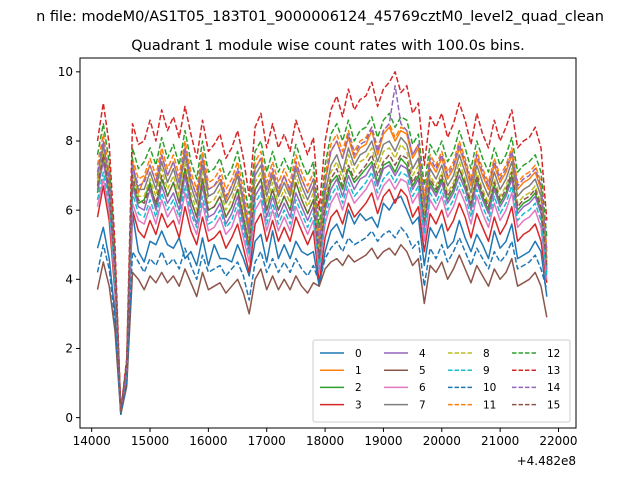 The image size is (640, 480). Describe the element at coordinates (486, 354) in the screenshot. I see `legend-label-8: 8` at that location.